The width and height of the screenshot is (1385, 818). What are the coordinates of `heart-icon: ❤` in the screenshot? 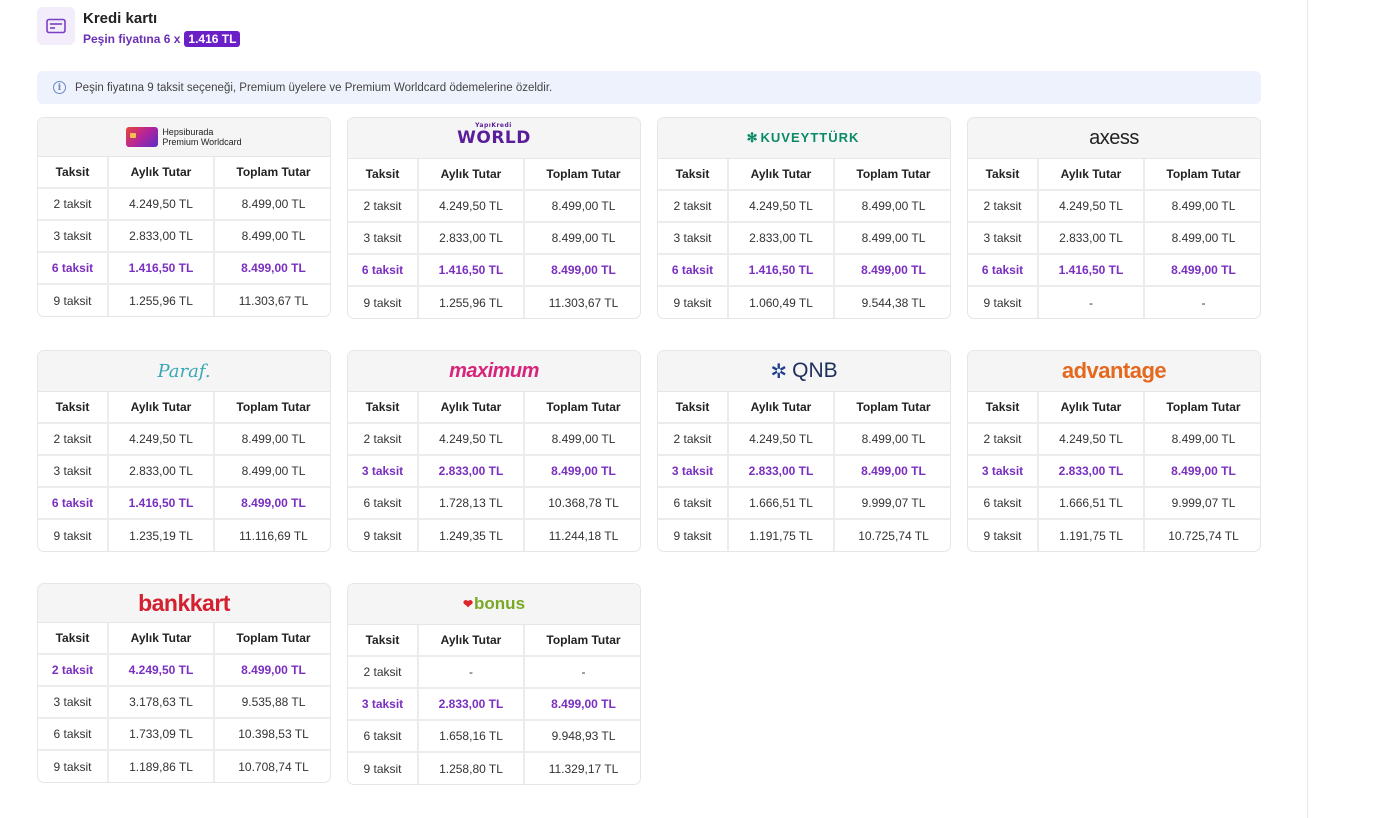 It's located at (468, 604).